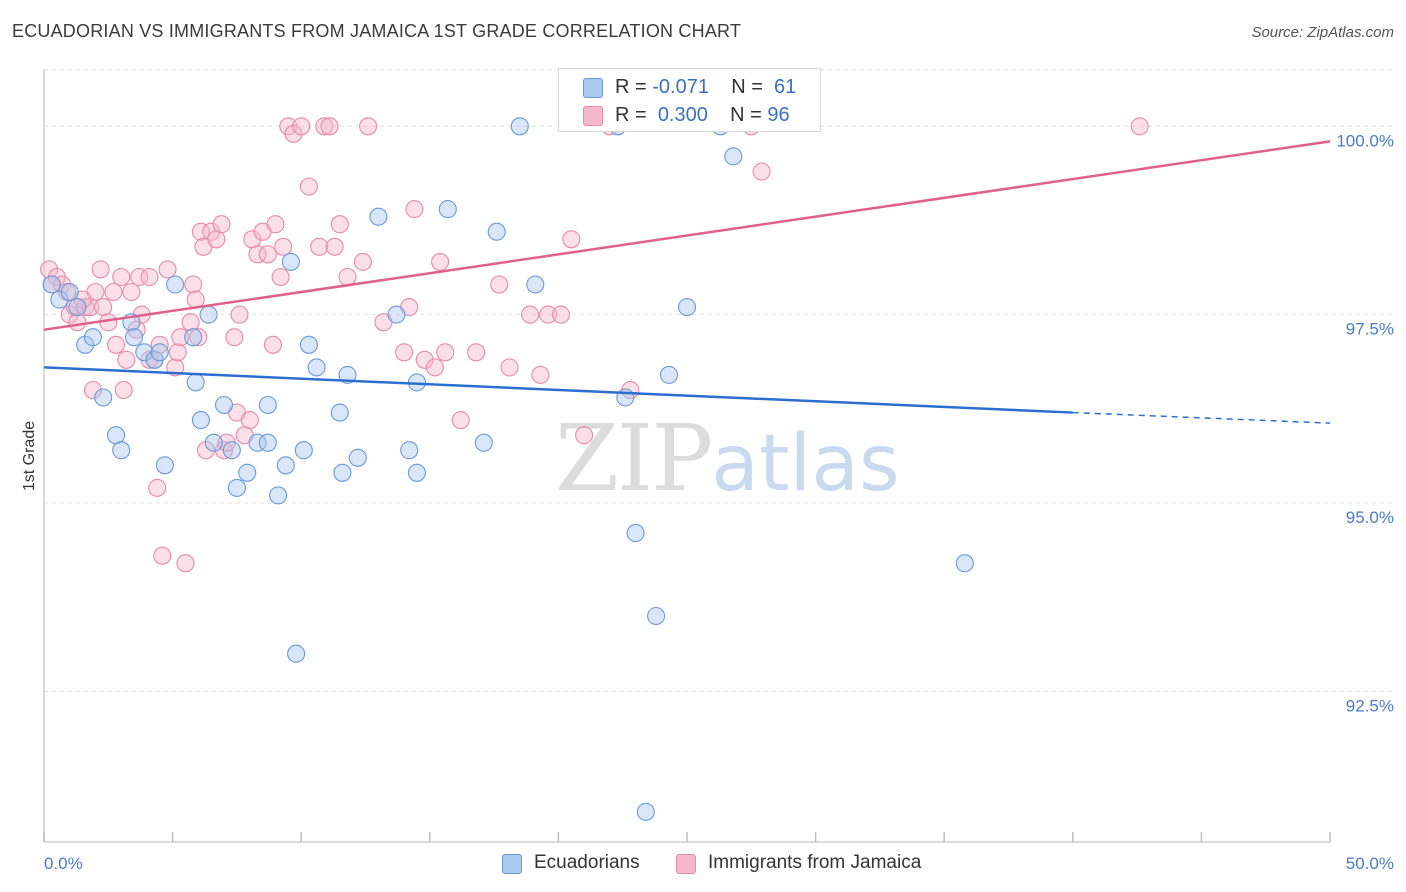  I want to click on legend-stats-ecuadorians: R = -0.071 N = 61, so click(706, 87).